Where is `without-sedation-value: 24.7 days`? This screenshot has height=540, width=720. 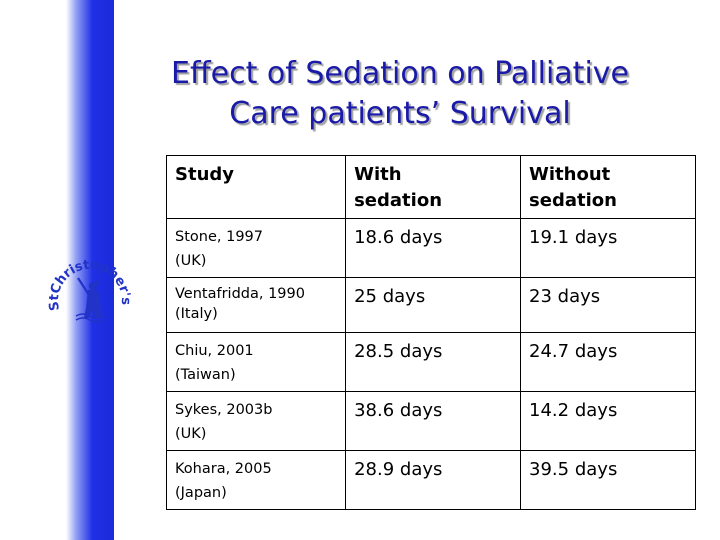 without-sedation-value: 24.7 days is located at coordinates (608, 362).